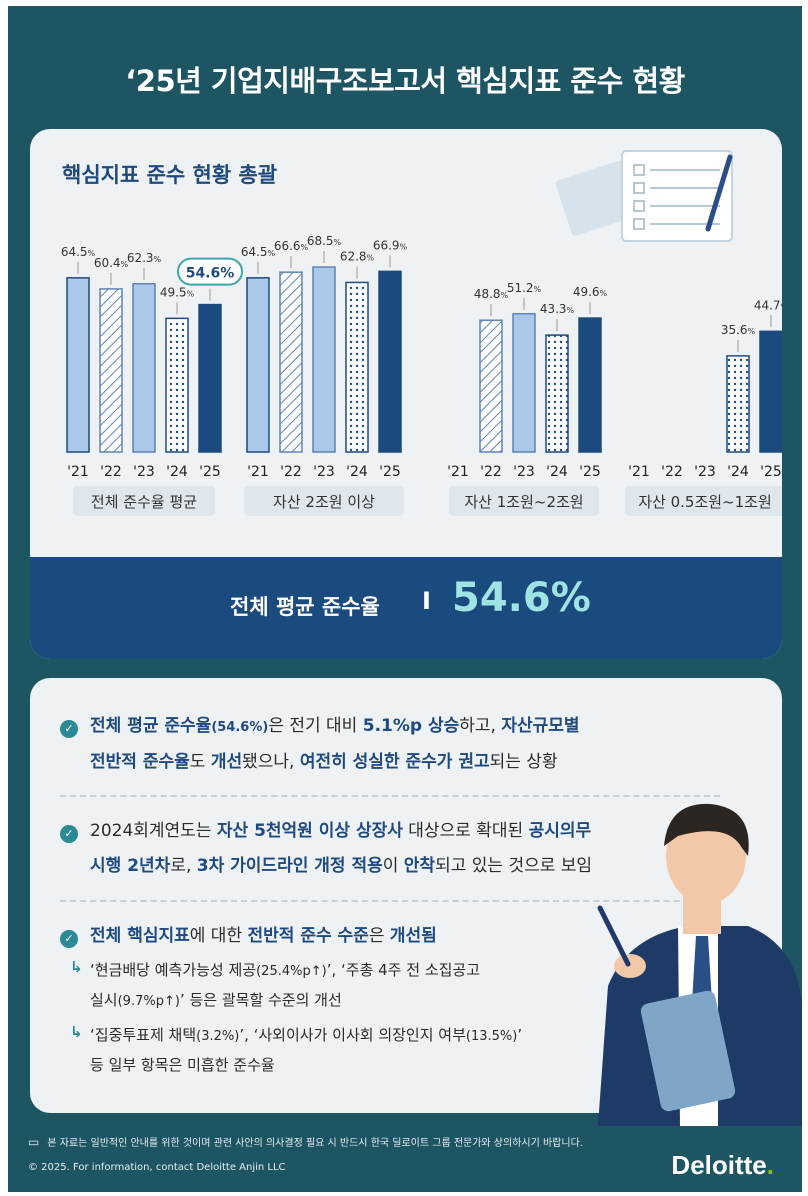 This screenshot has height=1196, width=808. I want to click on finding-2-p1: 2024회계연도는, so click(153, 831).